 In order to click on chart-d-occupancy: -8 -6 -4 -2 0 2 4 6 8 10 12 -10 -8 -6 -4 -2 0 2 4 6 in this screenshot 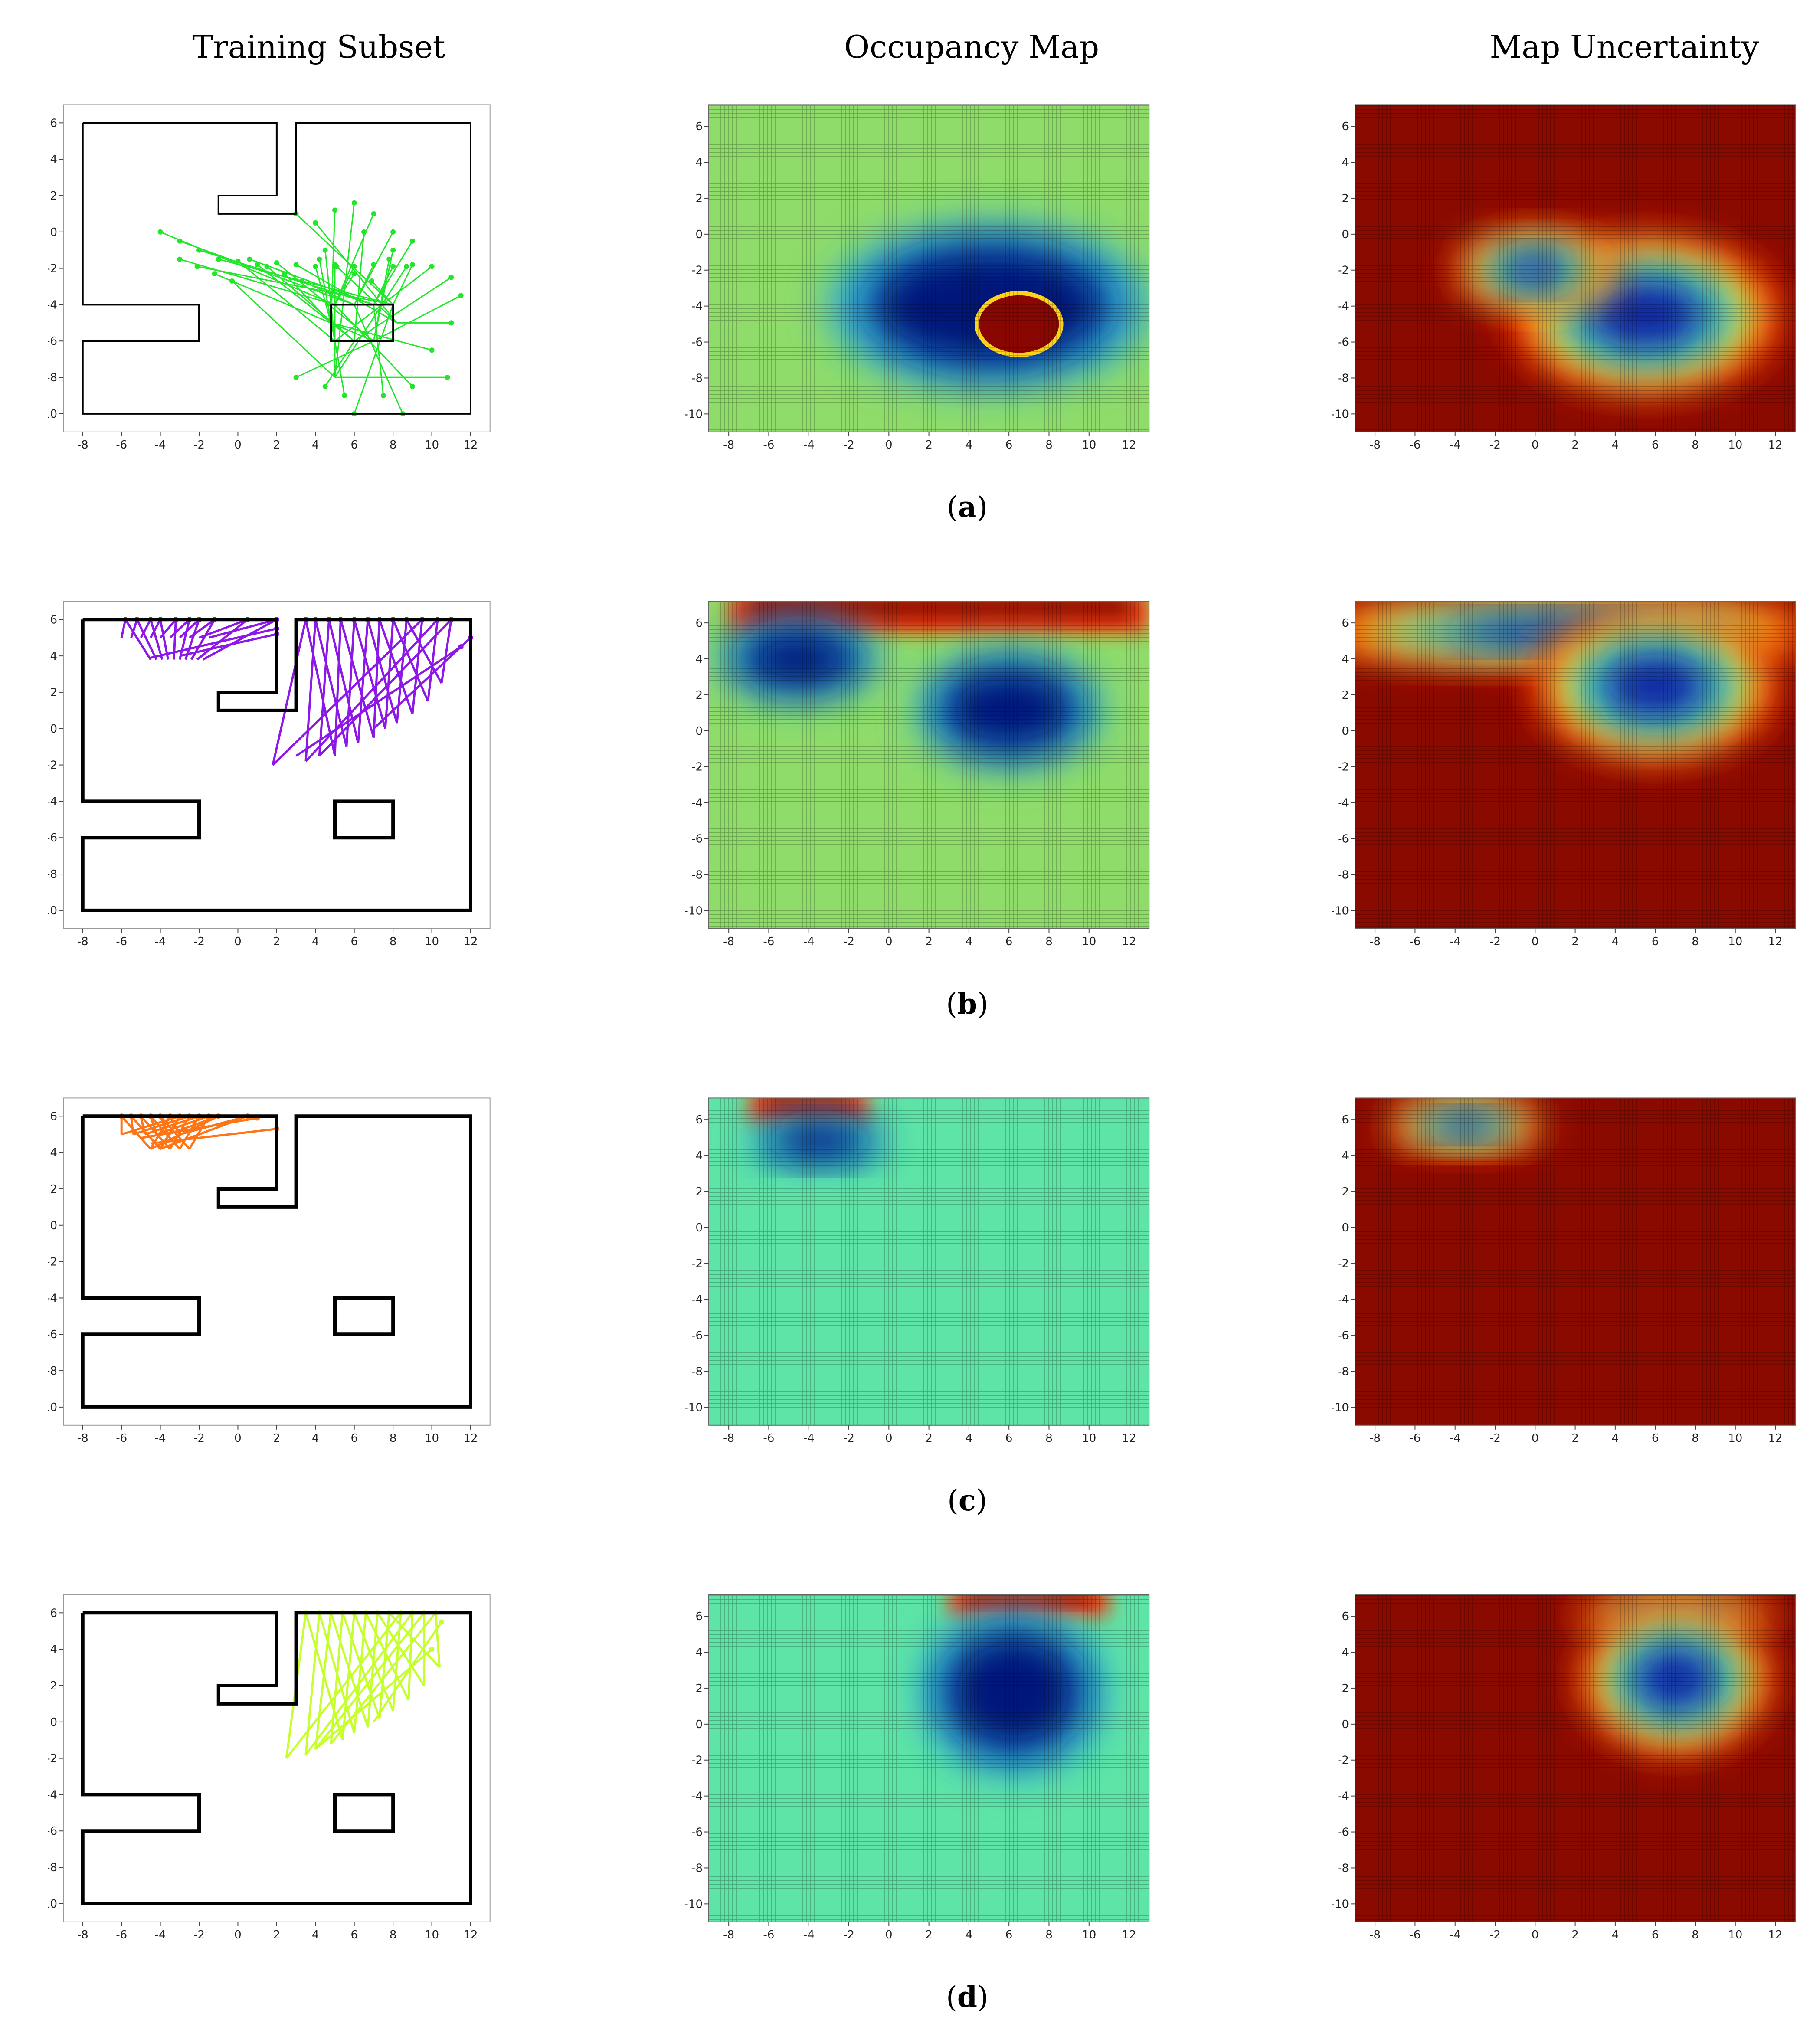, I will do `click(917, 1767)`.